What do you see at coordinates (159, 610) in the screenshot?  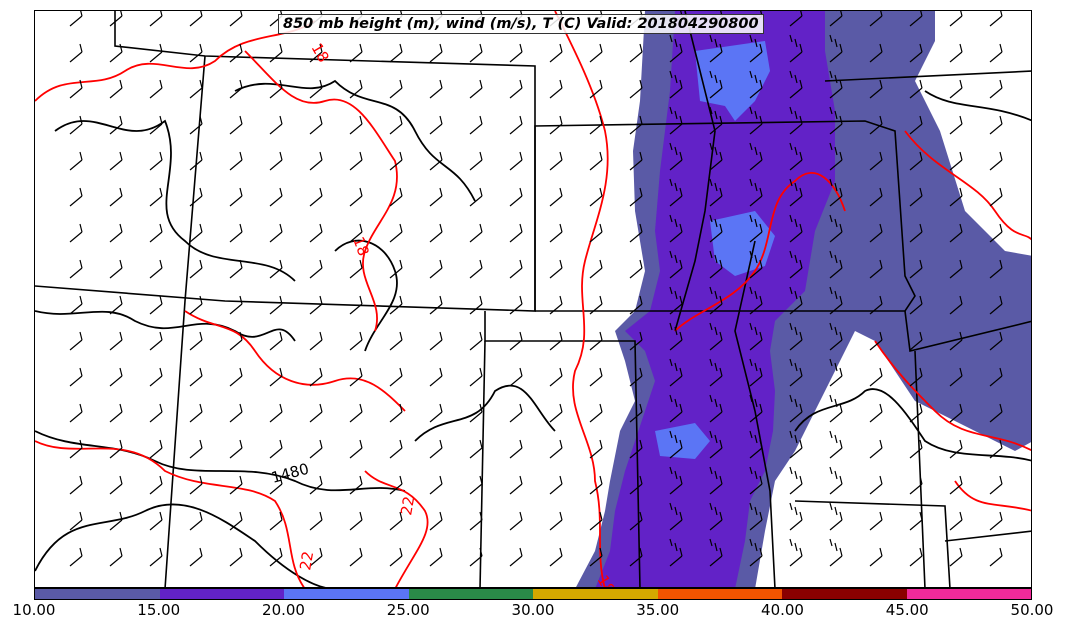 I see `colorbar-tick-label: 15.00` at bounding box center [159, 610].